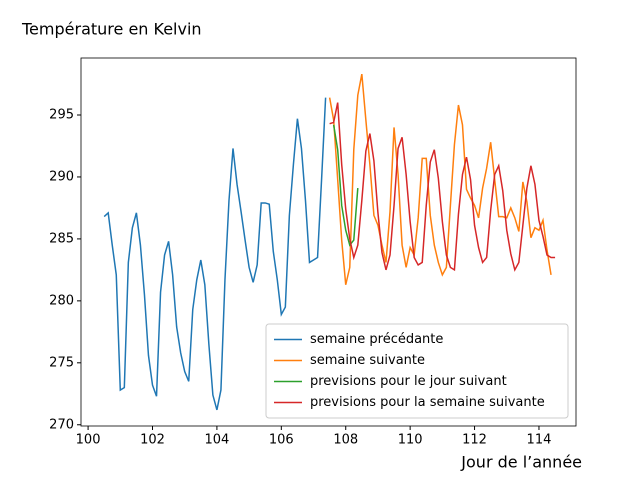 The width and height of the screenshot is (640, 480). I want to click on x-tick-label: 112, so click(474, 440).